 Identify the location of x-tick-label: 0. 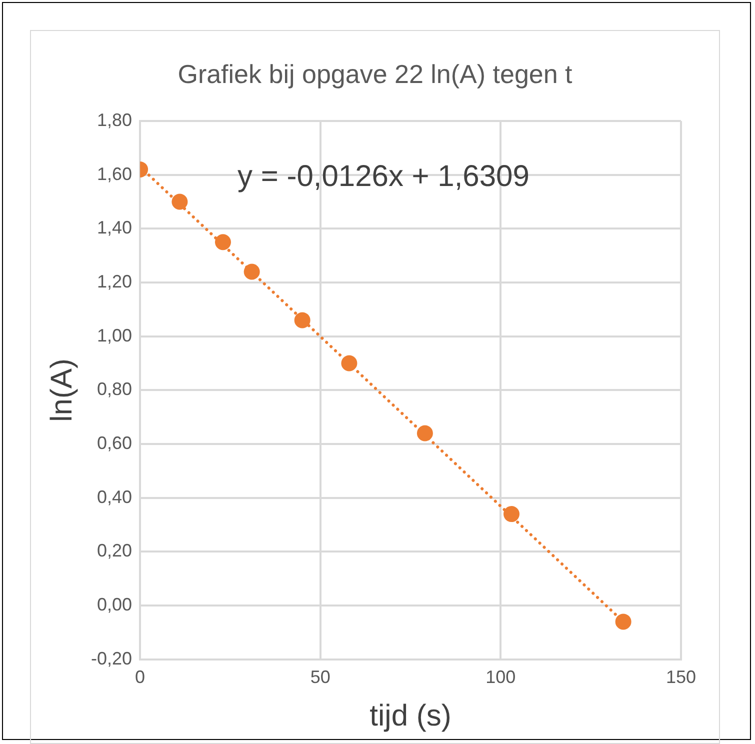
(140, 677).